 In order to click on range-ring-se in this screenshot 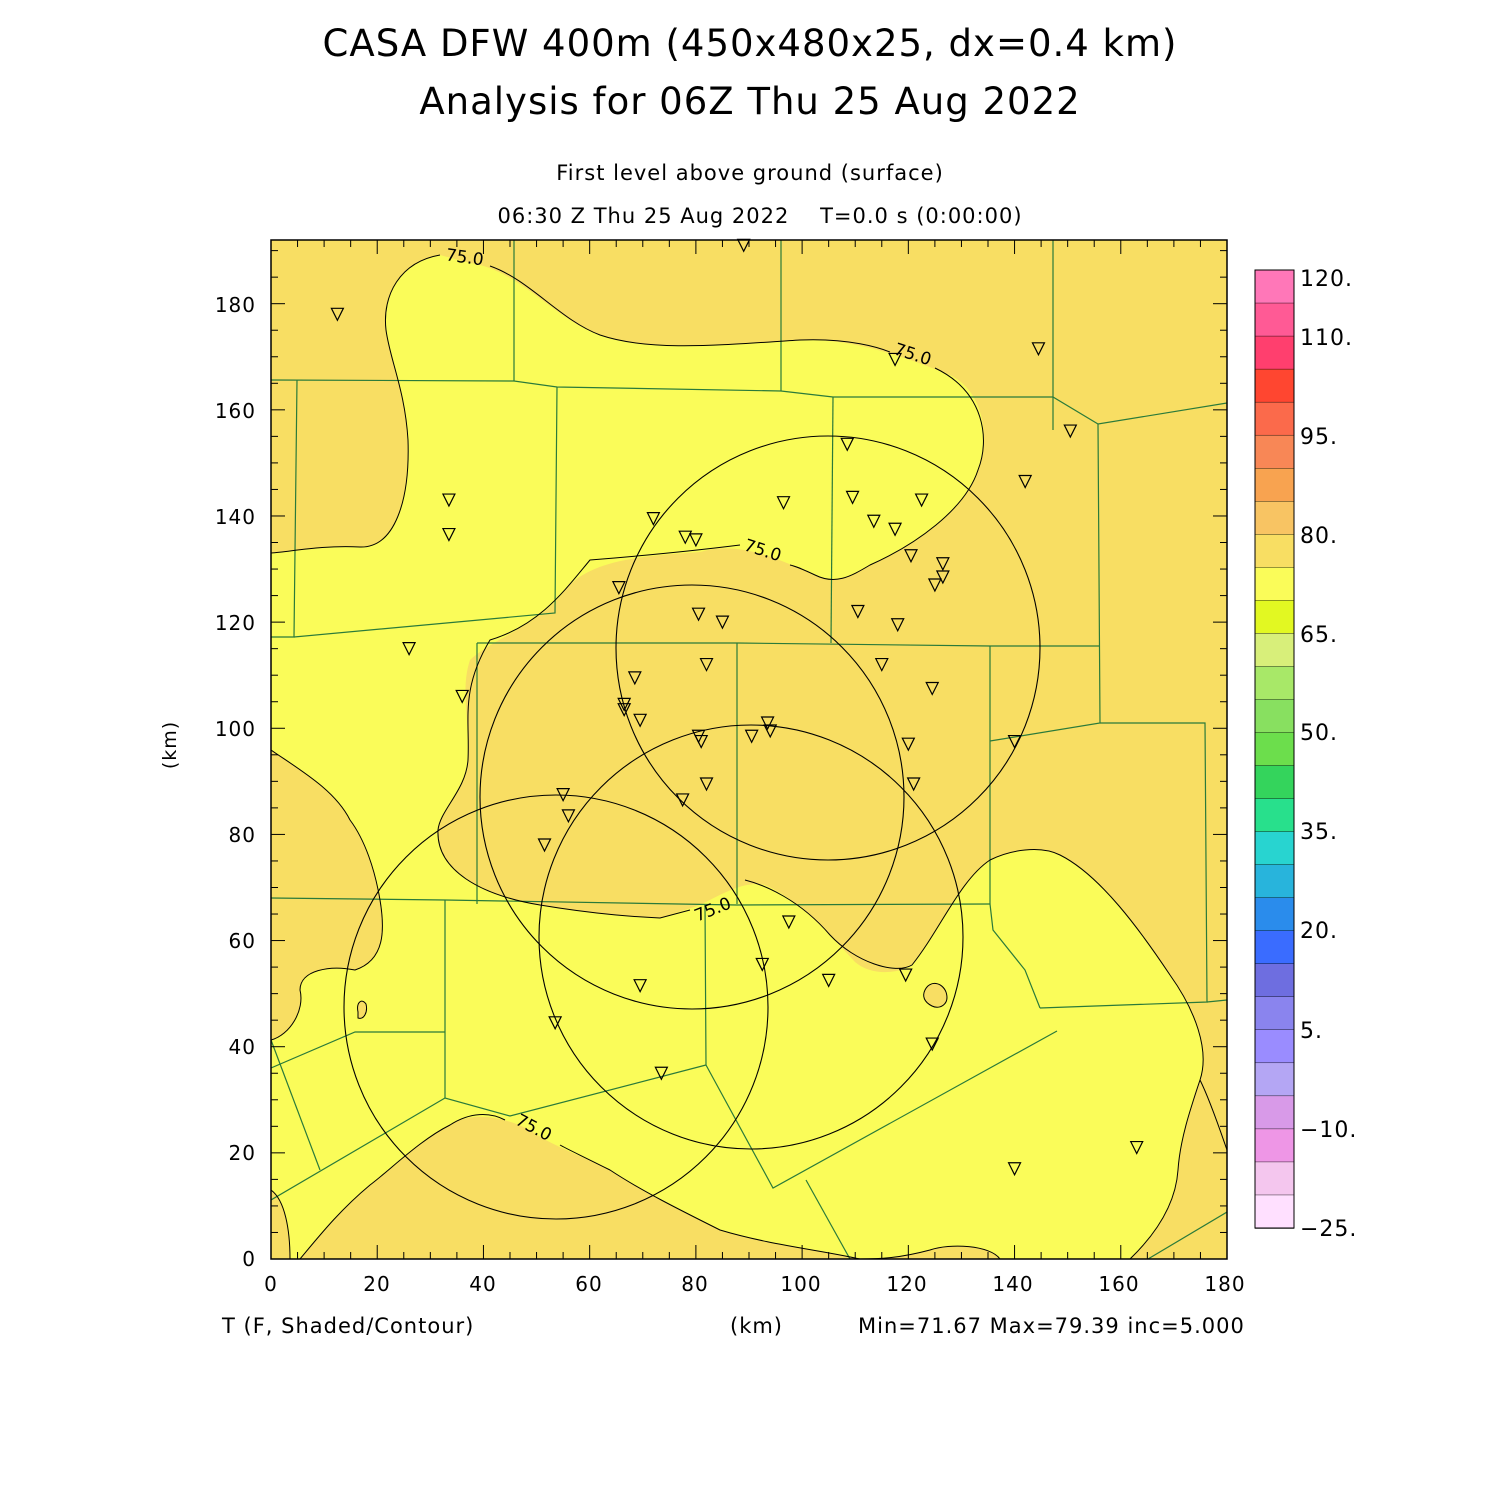, I will do `click(751, 937)`.